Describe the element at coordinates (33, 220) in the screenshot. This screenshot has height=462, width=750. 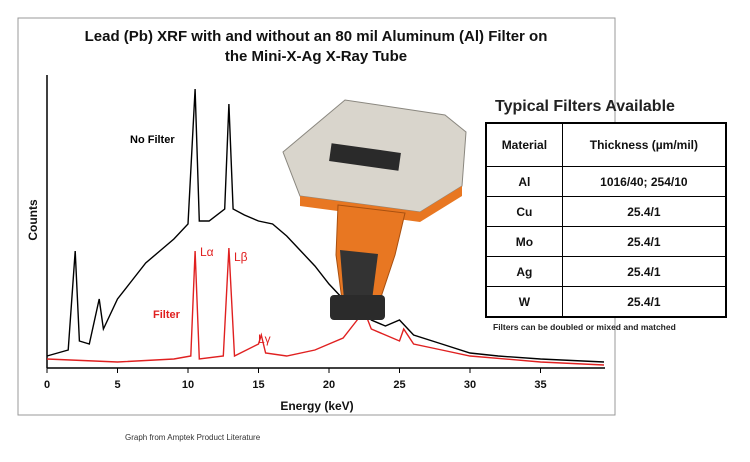
I see `y-axis-label: Counts` at that location.